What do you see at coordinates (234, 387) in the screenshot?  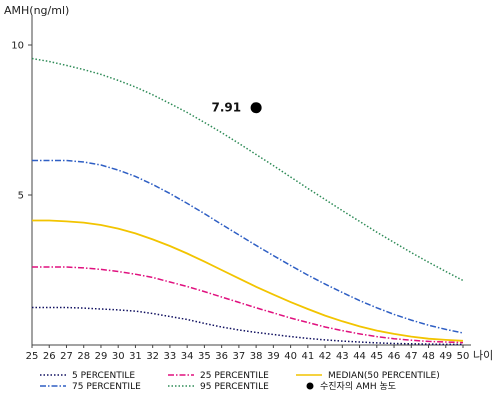 I see `legend-label: 95 PERCENTILE` at bounding box center [234, 387].